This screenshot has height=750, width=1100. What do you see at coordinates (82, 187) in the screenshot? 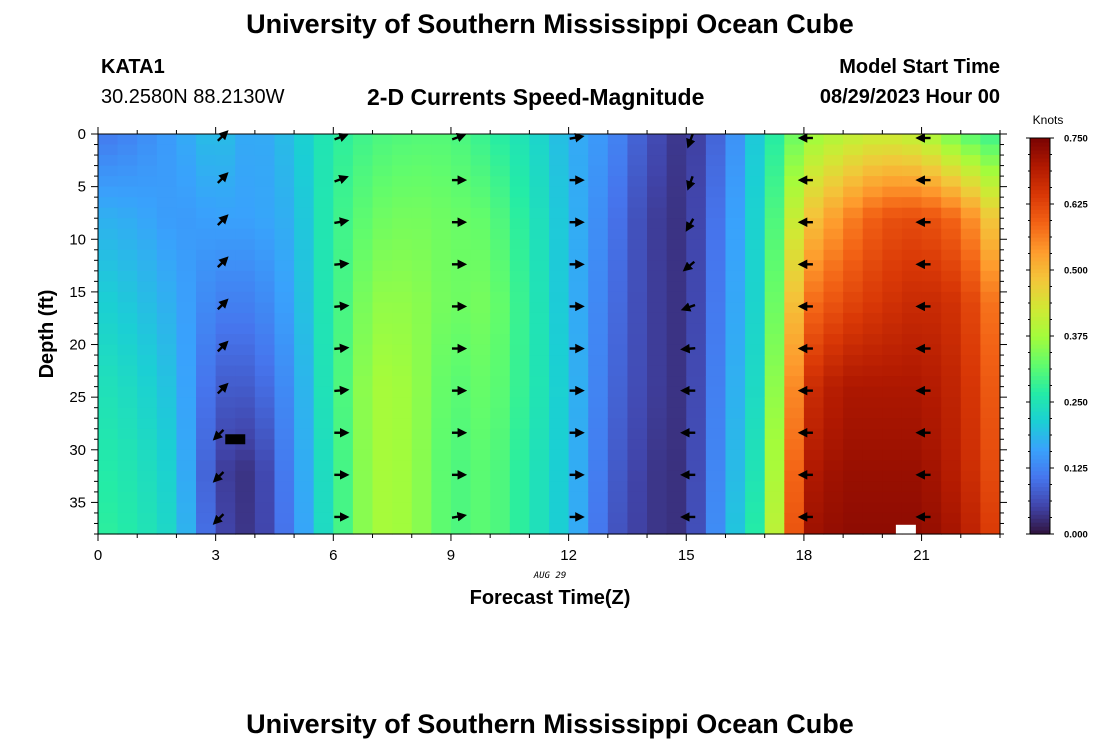
I see `y-tick-label: 5` at bounding box center [82, 187].